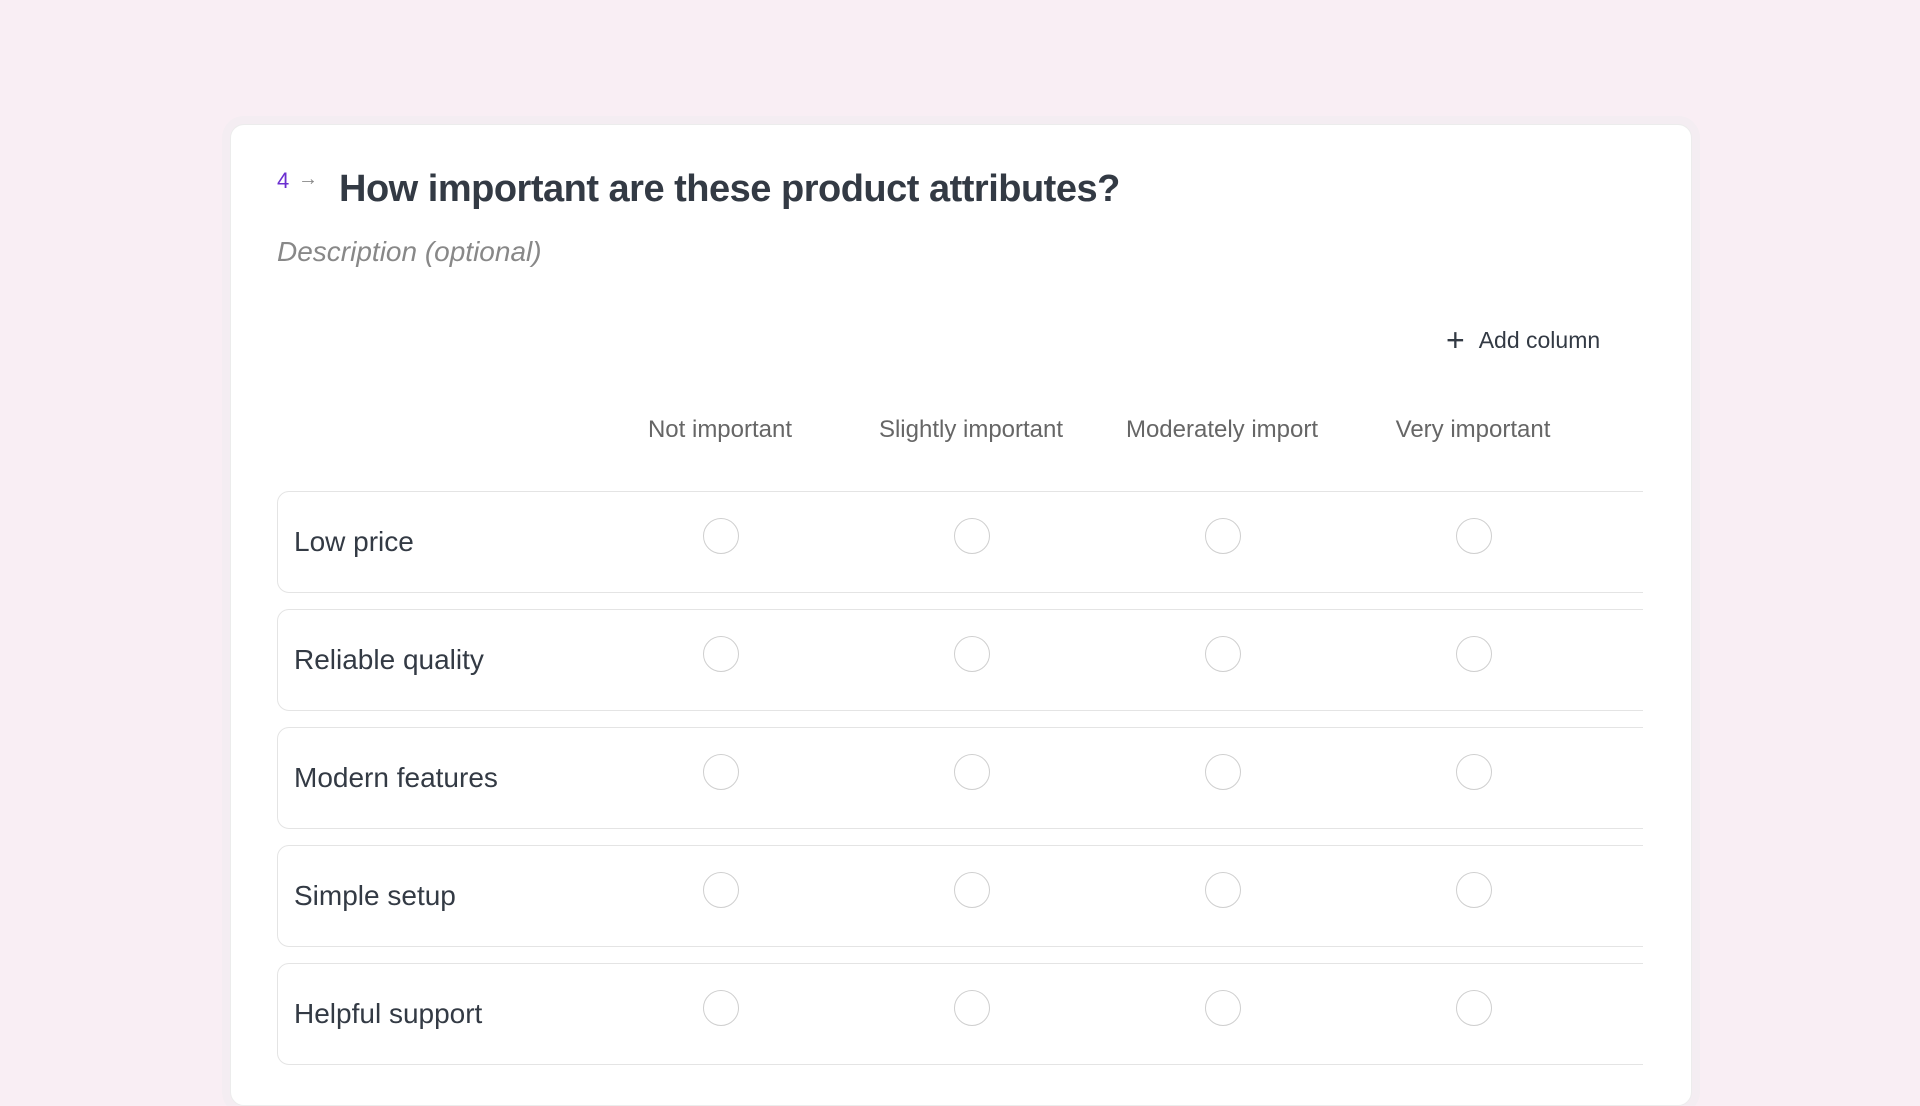 This screenshot has width=1920, height=1106. I want to click on column-header: Slightly important, so click(971, 429).